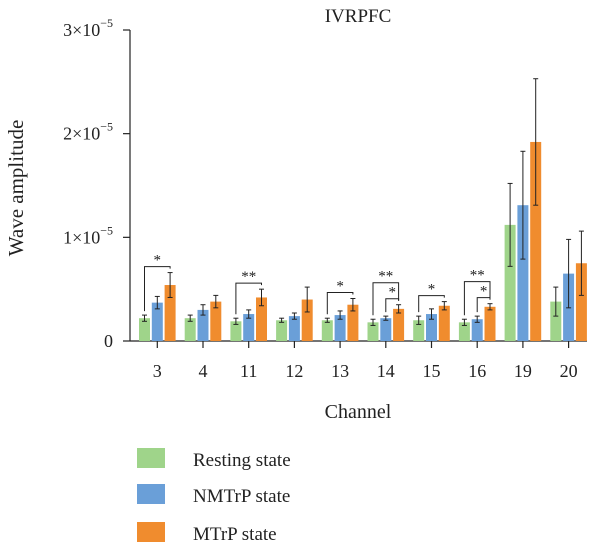 The width and height of the screenshot is (600, 556). What do you see at coordinates (248, 371) in the screenshot?
I see `x-tick-label: 11` at bounding box center [248, 371].